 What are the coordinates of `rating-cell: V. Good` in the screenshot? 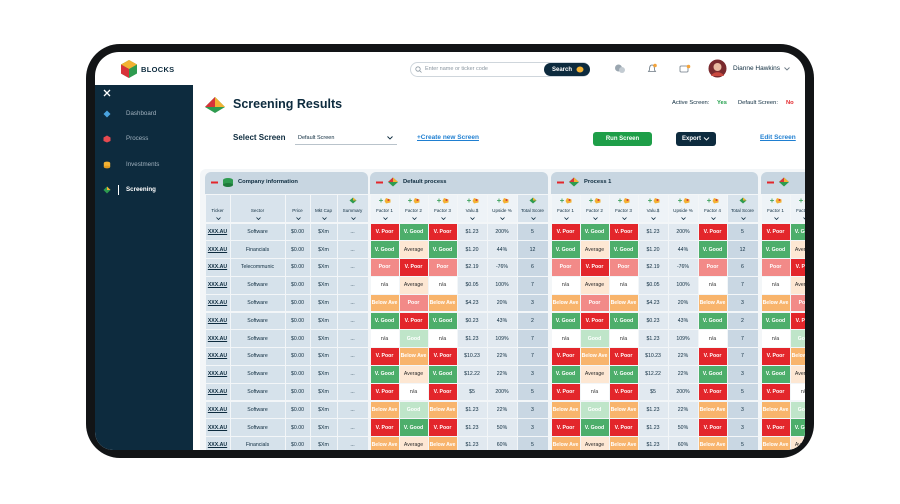 It's located at (797, 232).